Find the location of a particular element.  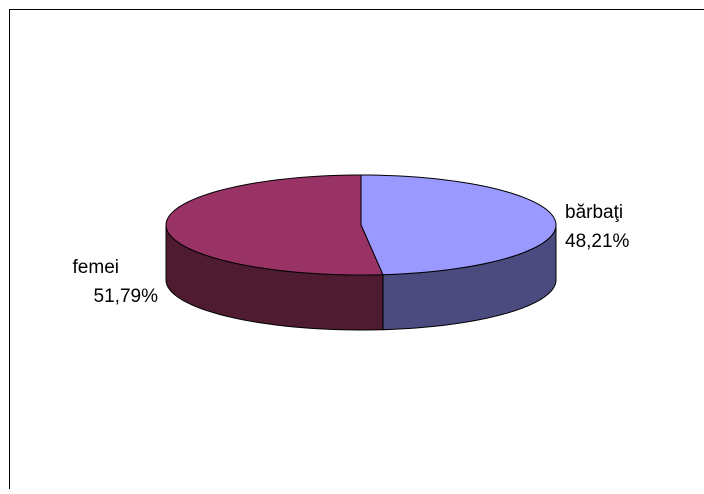

slice-label-barbati-name: bărbaţi is located at coordinates (594, 212).